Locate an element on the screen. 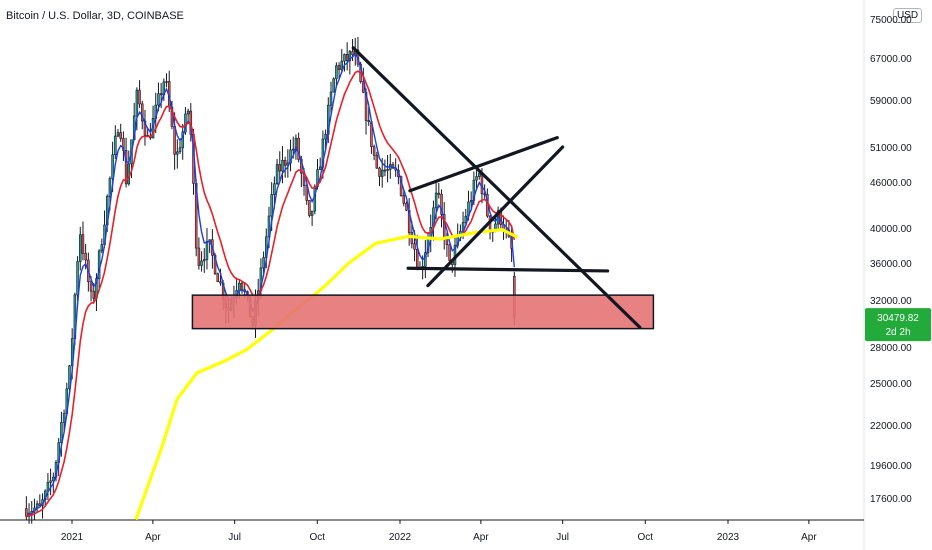  price-tick-label: 75000.00 is located at coordinates (891, 20).